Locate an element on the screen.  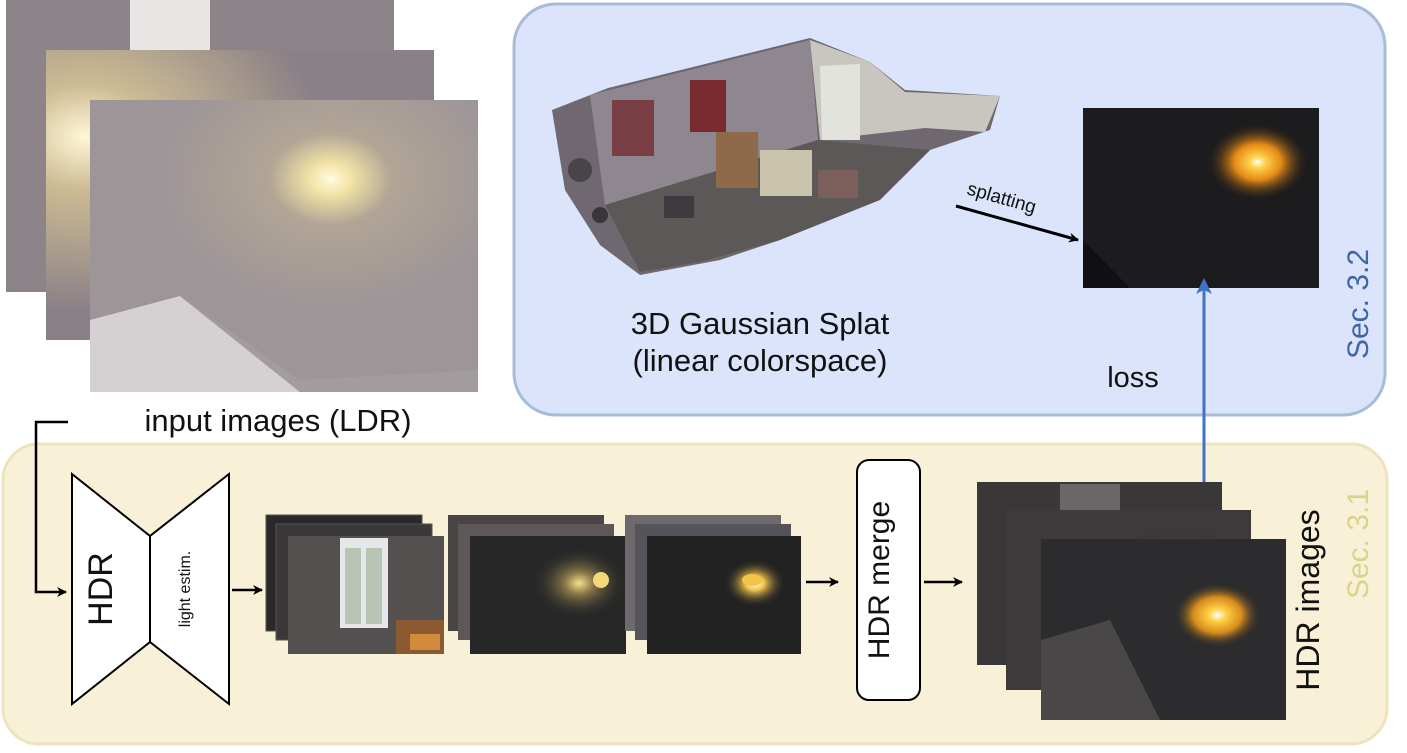
gaussian-title-line2: (linear colorspace) is located at coordinates (760, 360).